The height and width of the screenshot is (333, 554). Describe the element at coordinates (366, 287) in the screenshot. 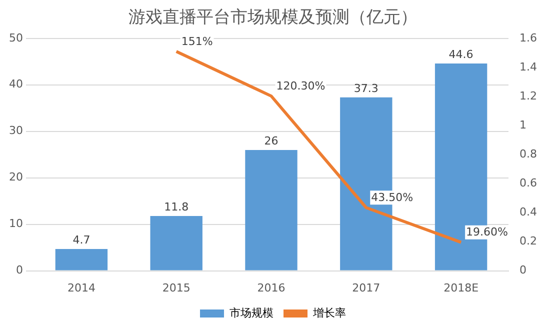

I see `x-tick-label: 2017` at that location.